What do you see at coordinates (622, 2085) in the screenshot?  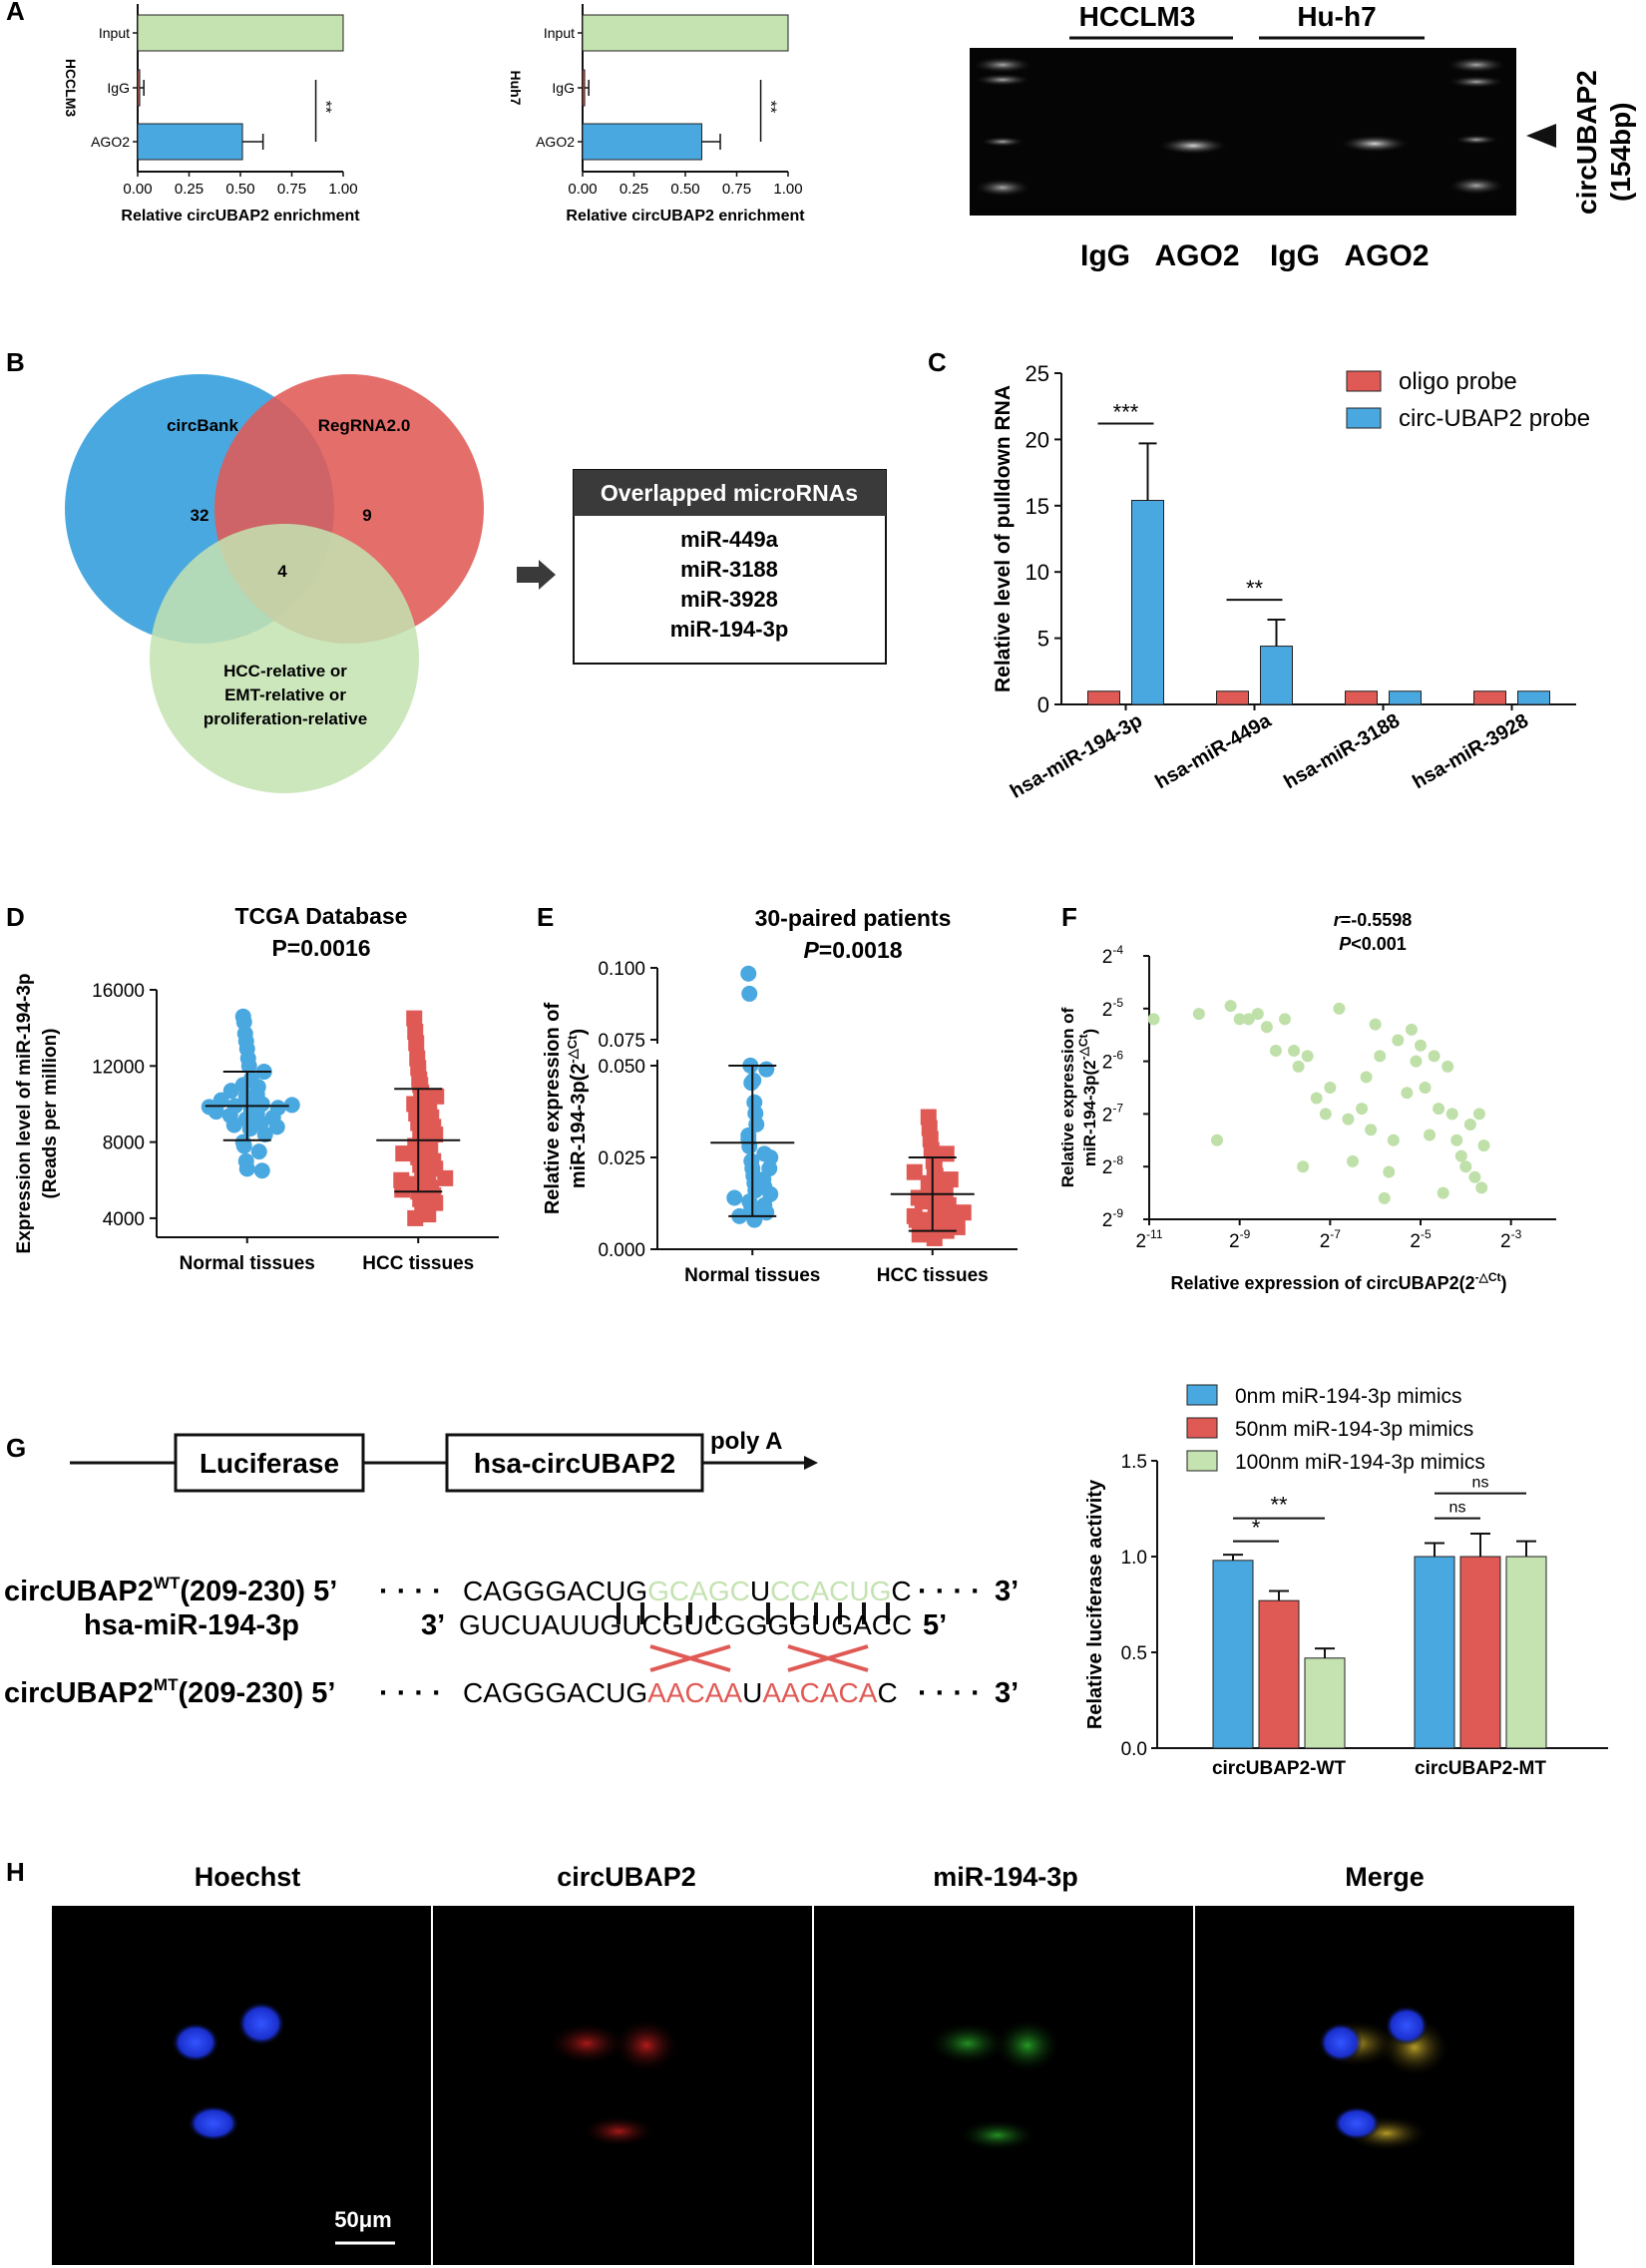 I see `micro-image-circ` at bounding box center [622, 2085].